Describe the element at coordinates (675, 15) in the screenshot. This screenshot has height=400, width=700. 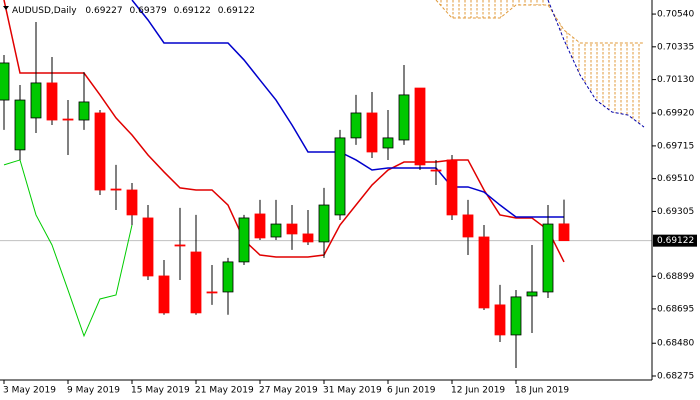
I see `y-tick-label: 0.70540` at that location.